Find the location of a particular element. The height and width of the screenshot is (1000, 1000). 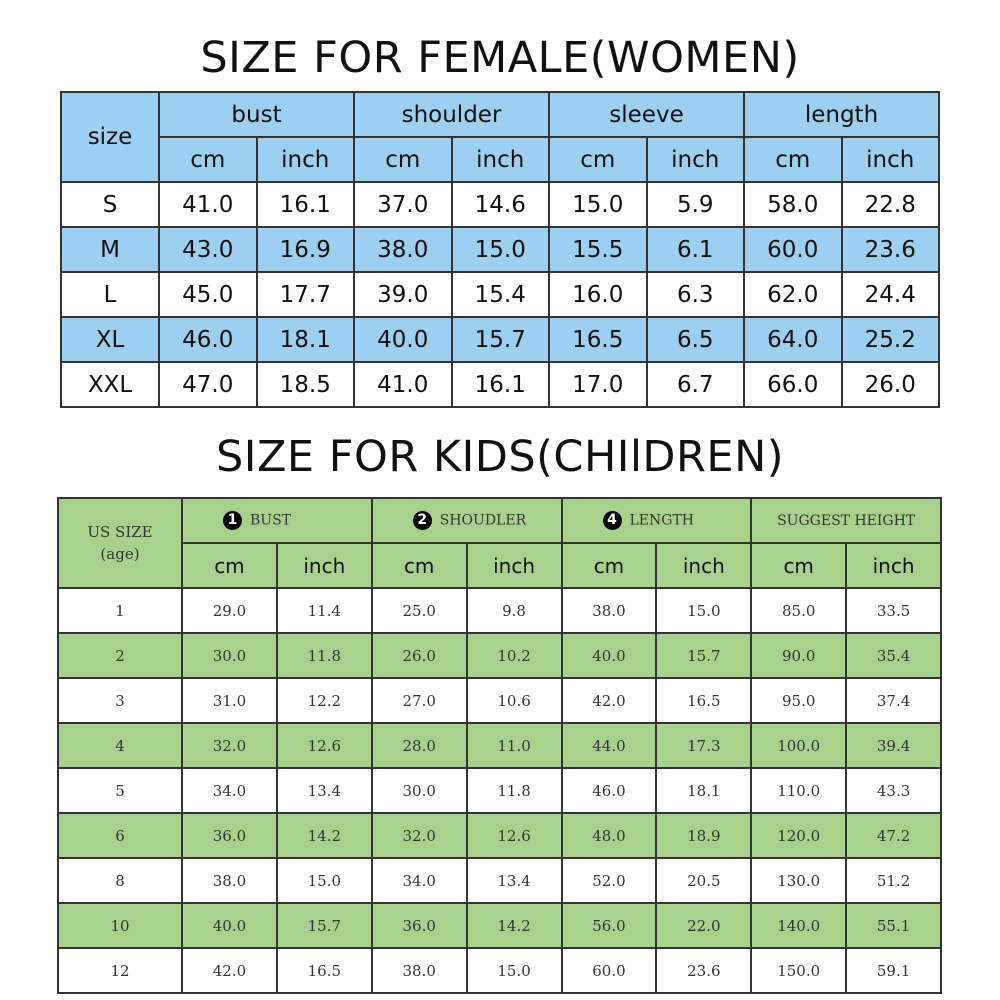

value-cell: 44.0 is located at coordinates (609, 745).